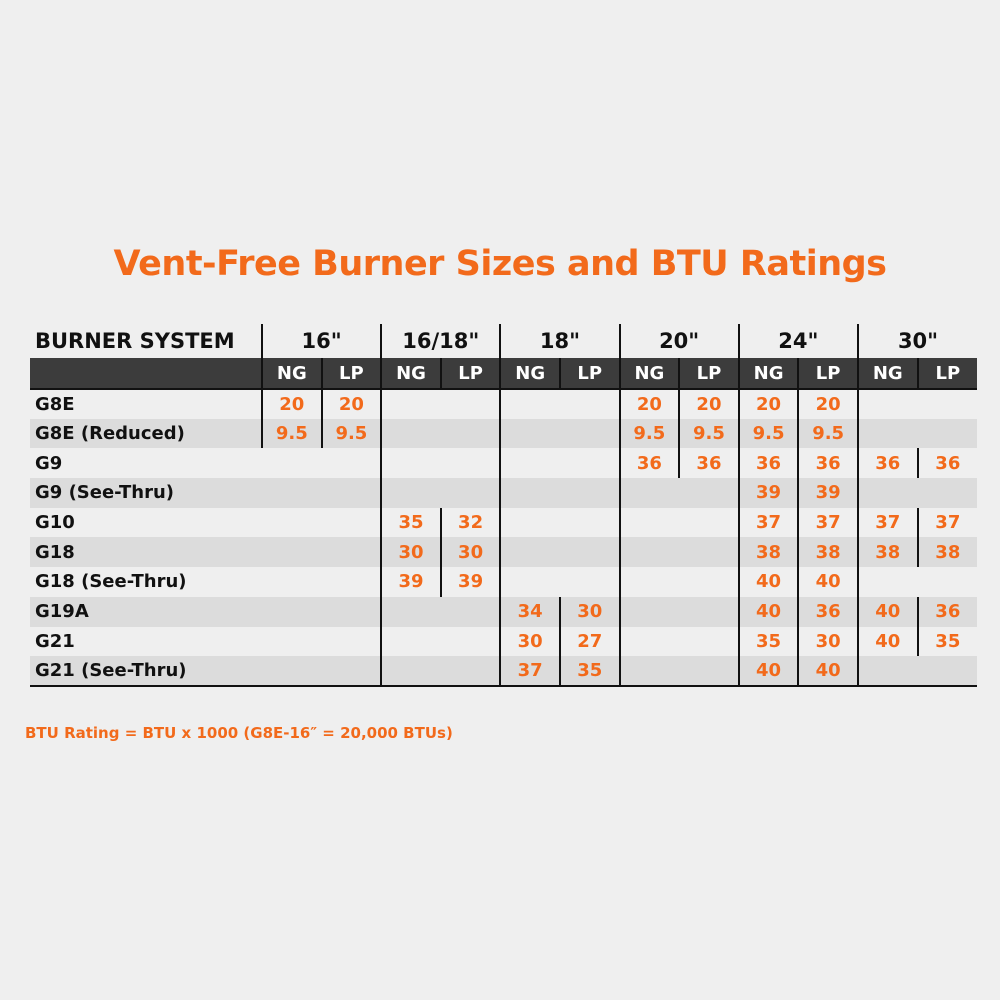 Image resolution: width=1000 pixels, height=1000 pixels. Describe the element at coordinates (321, 341) in the screenshot. I see `size-header: 16"` at that location.